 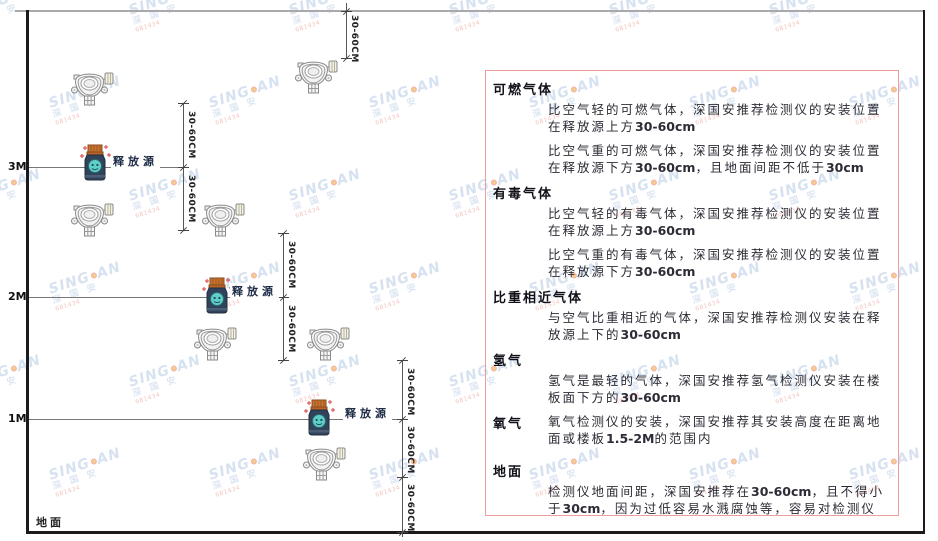 I want to click on section-title: 可燃气体, so click(x=523, y=90).